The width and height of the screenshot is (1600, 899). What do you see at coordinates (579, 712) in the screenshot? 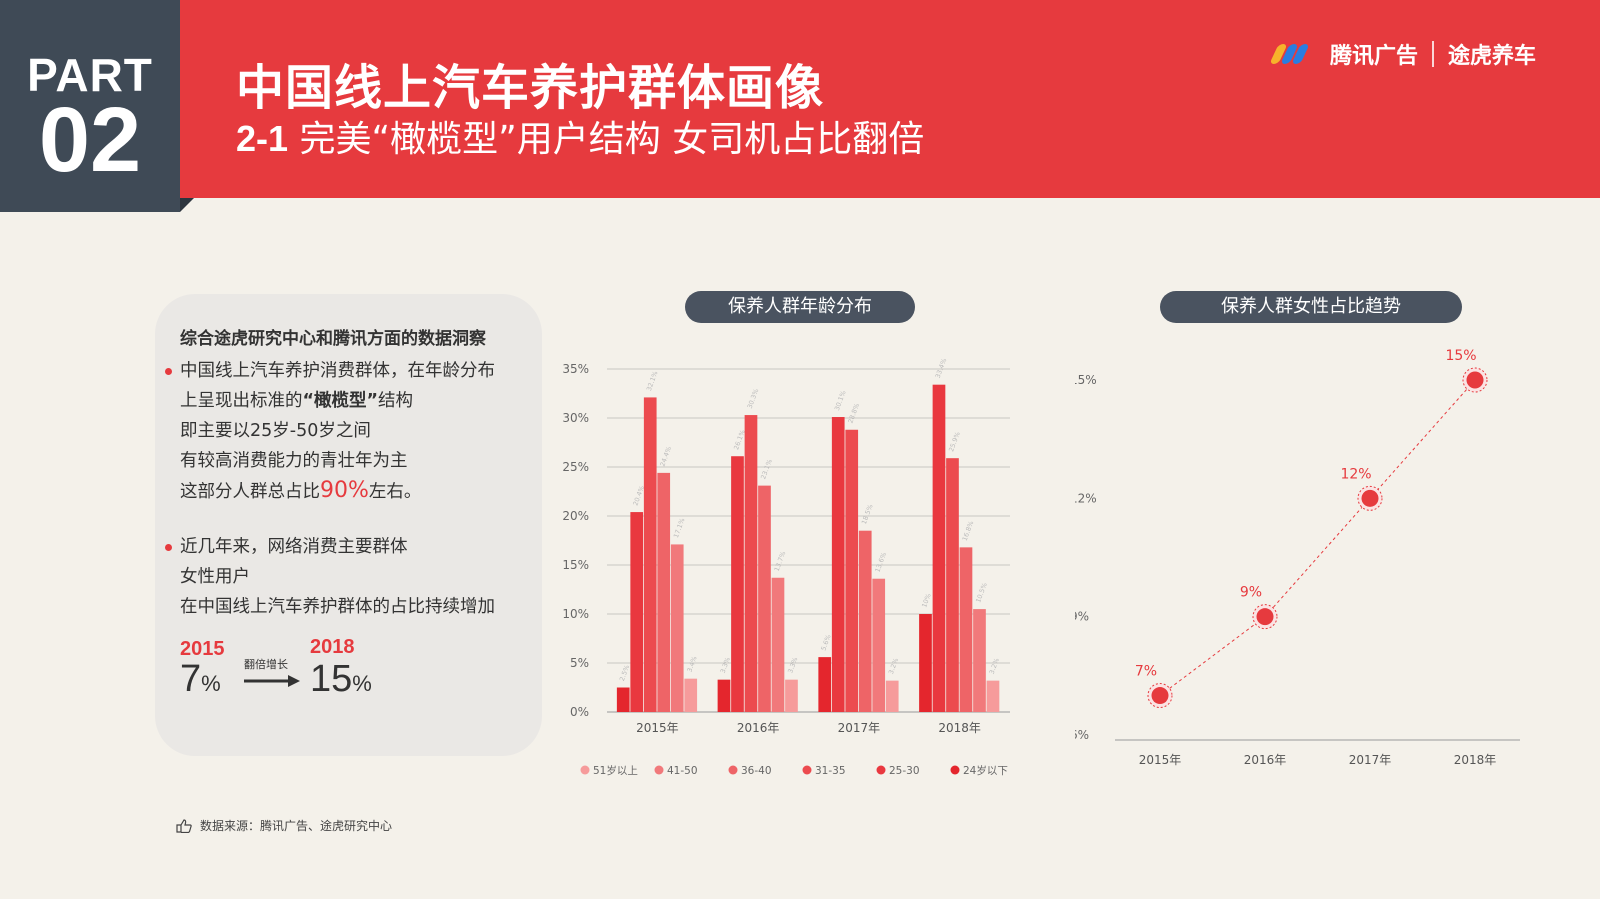
I see `y-tick-label: 0%` at bounding box center [579, 712].